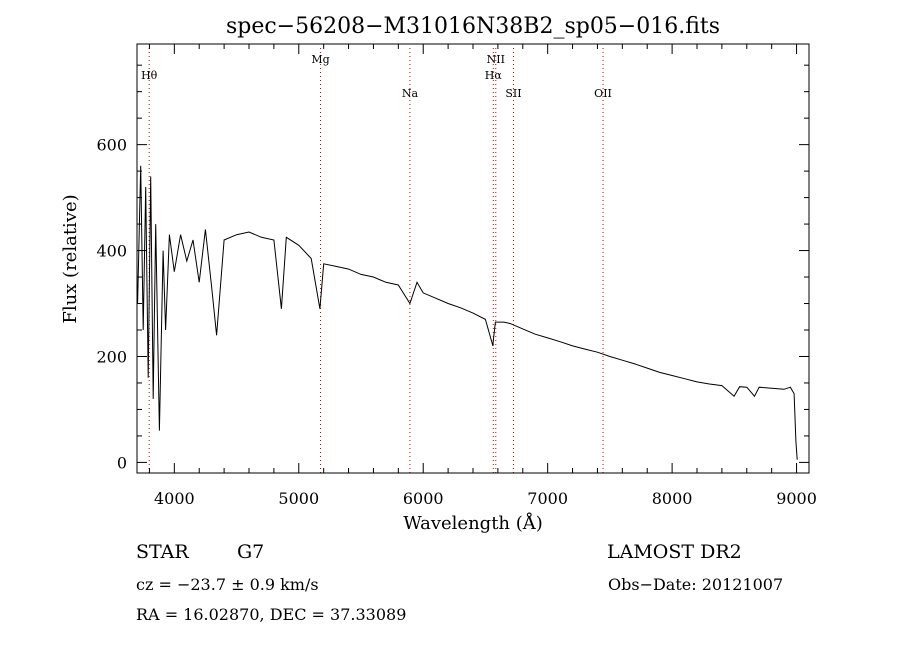  Describe the element at coordinates (496, 59) in the screenshot. I see `spectral-line-label: NII` at that location.